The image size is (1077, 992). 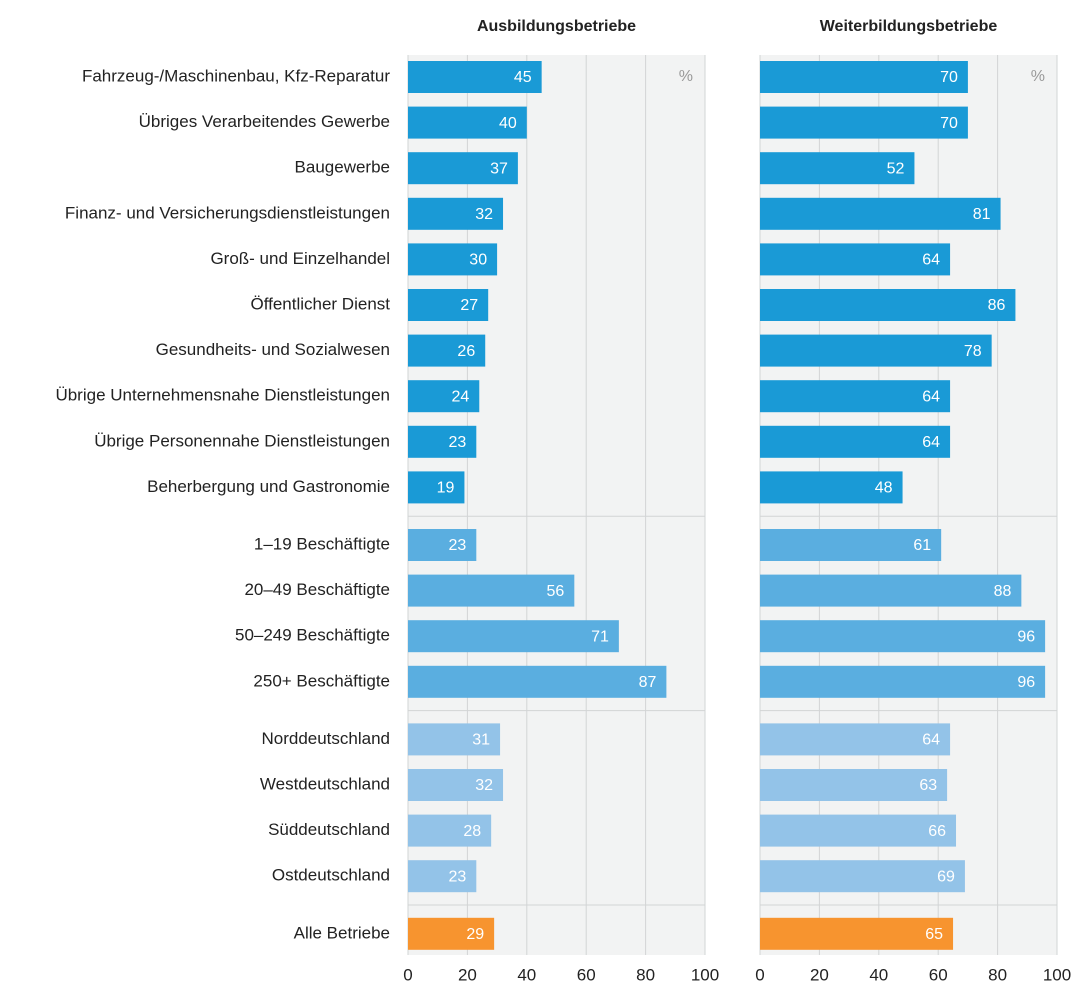 What do you see at coordinates (300, 258) in the screenshot?
I see `category-label: Groß- und Einzelhandel` at bounding box center [300, 258].